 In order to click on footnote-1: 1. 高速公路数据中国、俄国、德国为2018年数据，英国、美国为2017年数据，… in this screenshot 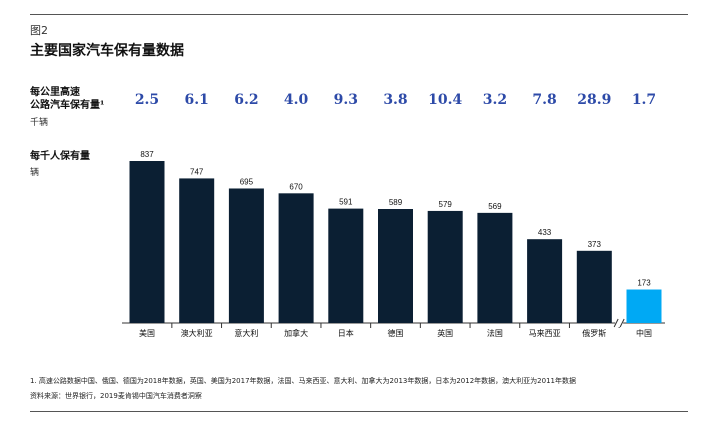, I will do `click(303, 381)`.